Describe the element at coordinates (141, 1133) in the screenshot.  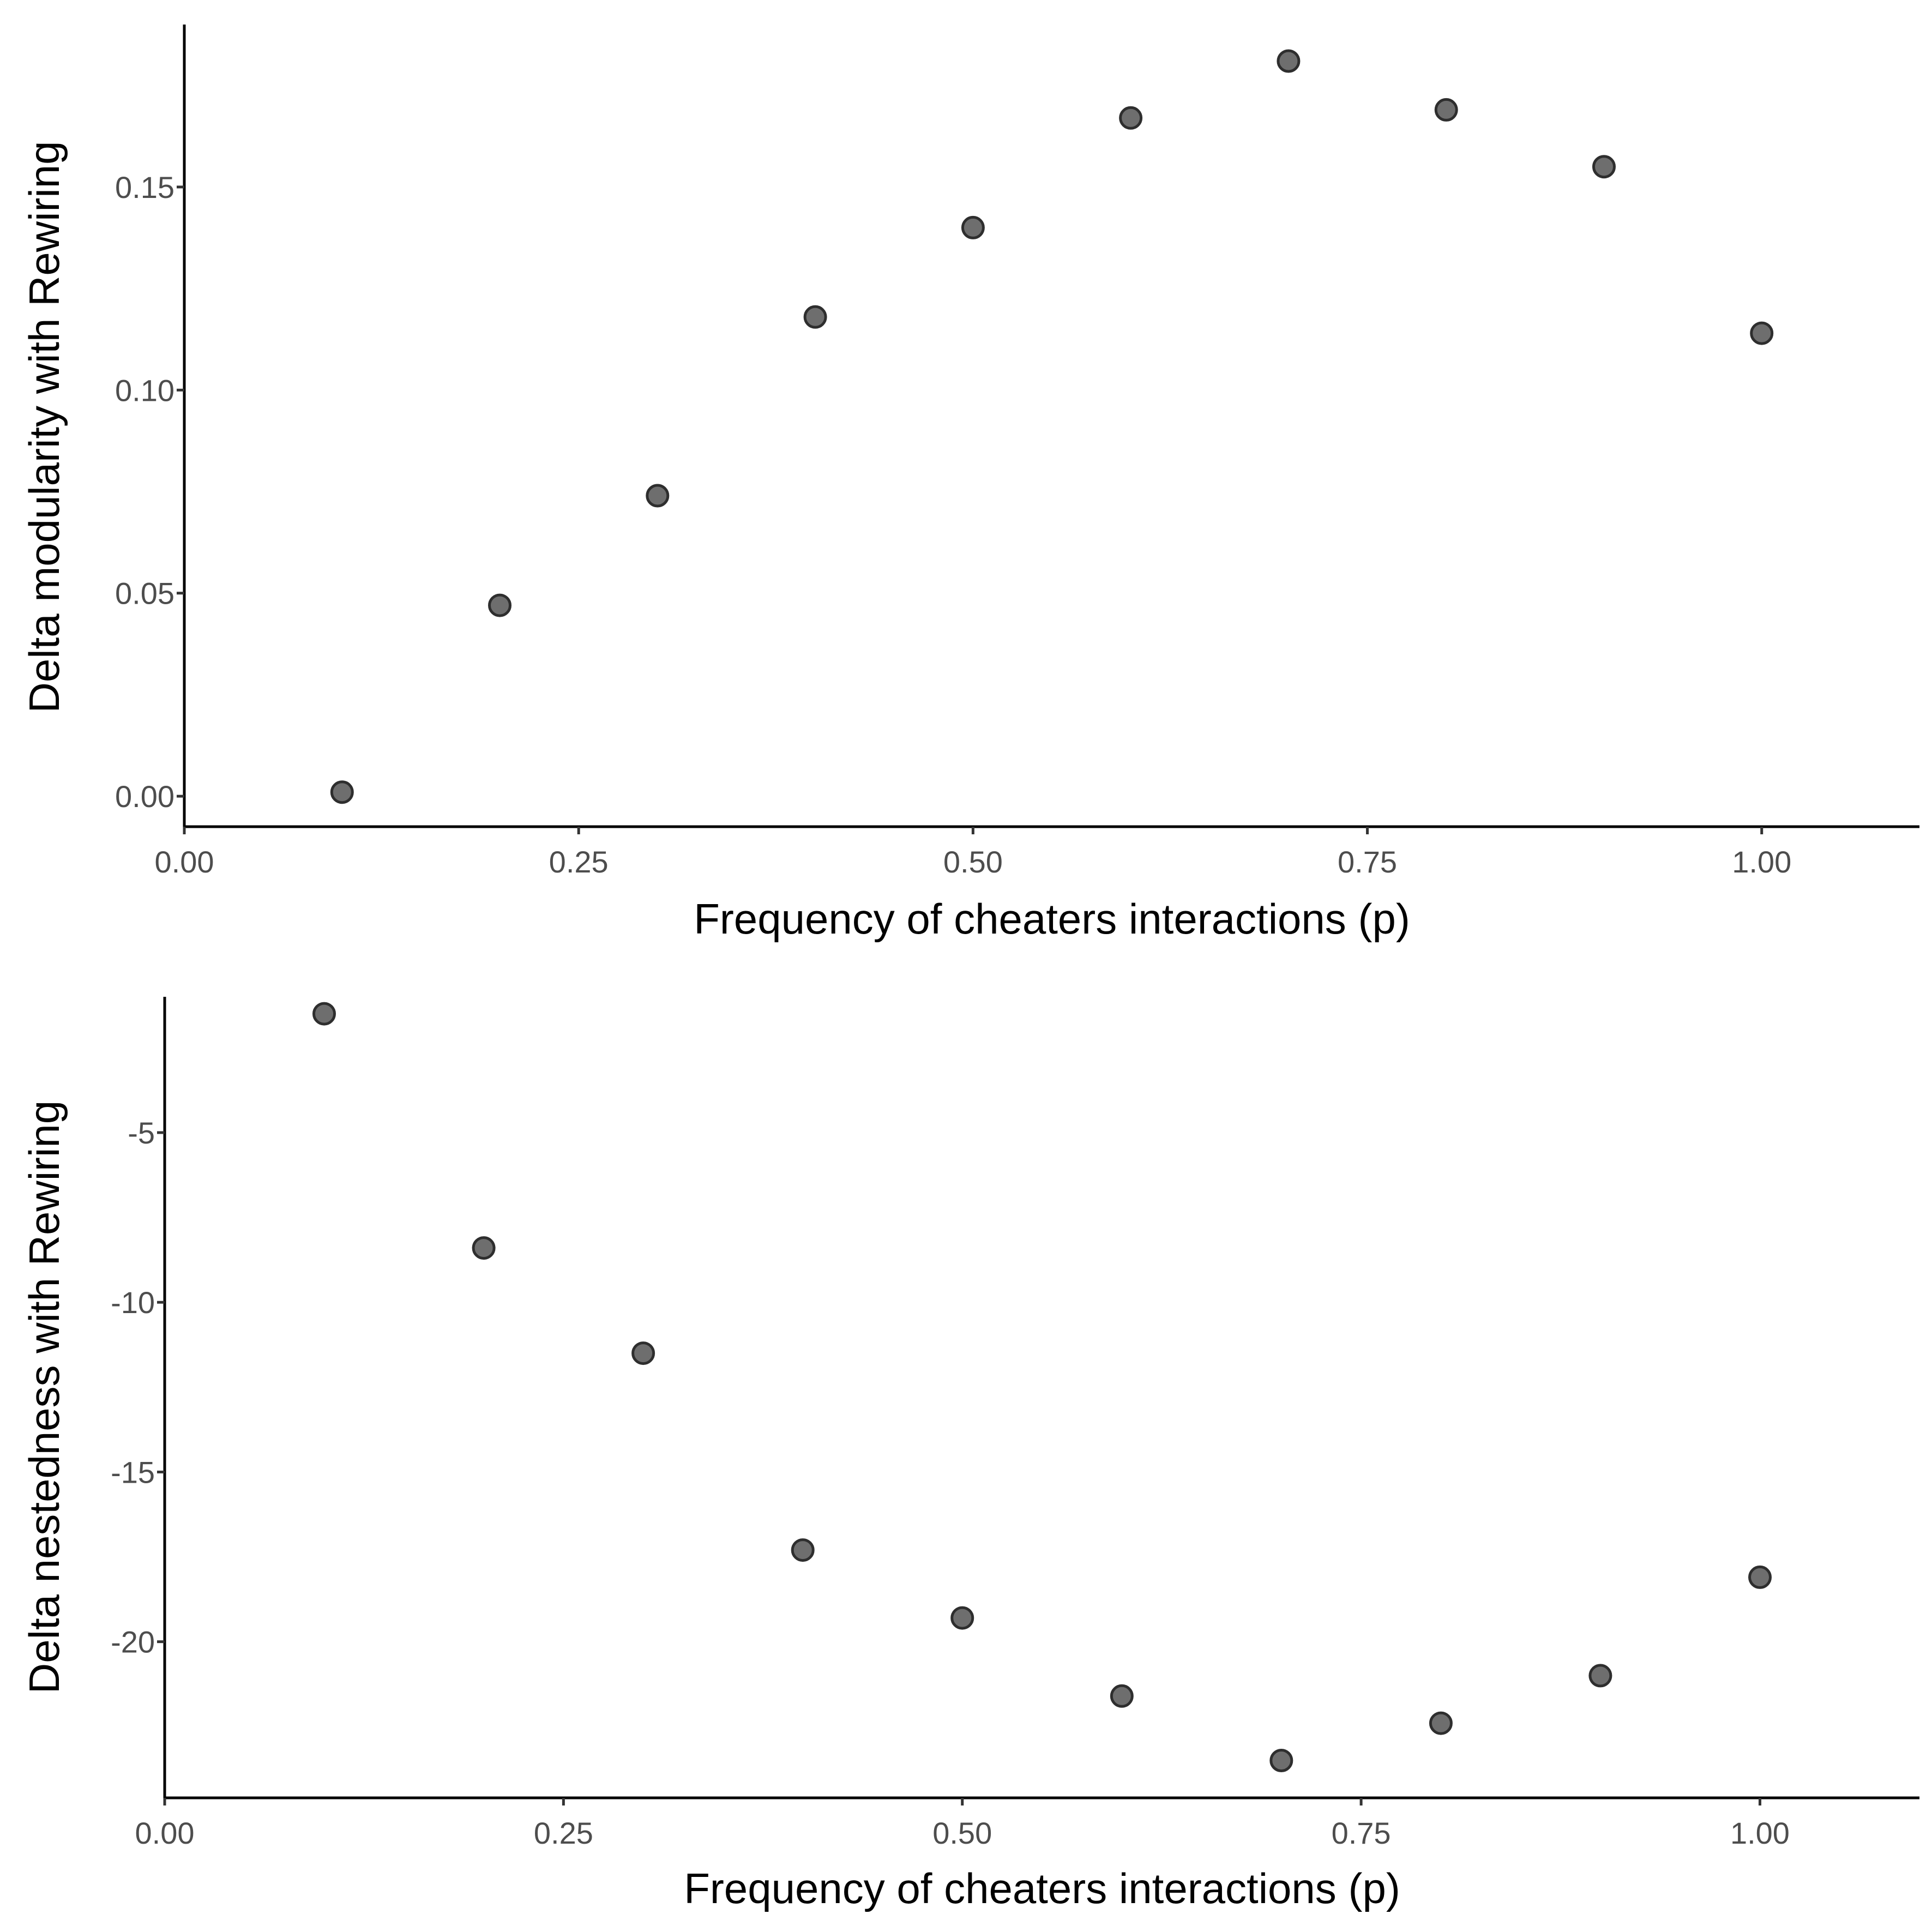
I see `y-tick-label: -5` at that location.